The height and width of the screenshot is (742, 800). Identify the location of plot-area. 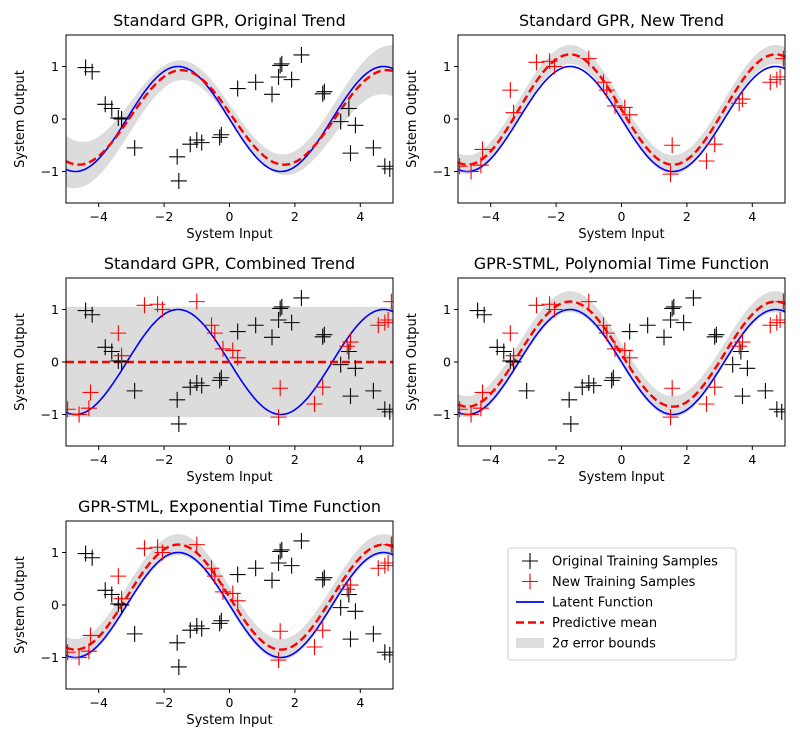
(229, 360).